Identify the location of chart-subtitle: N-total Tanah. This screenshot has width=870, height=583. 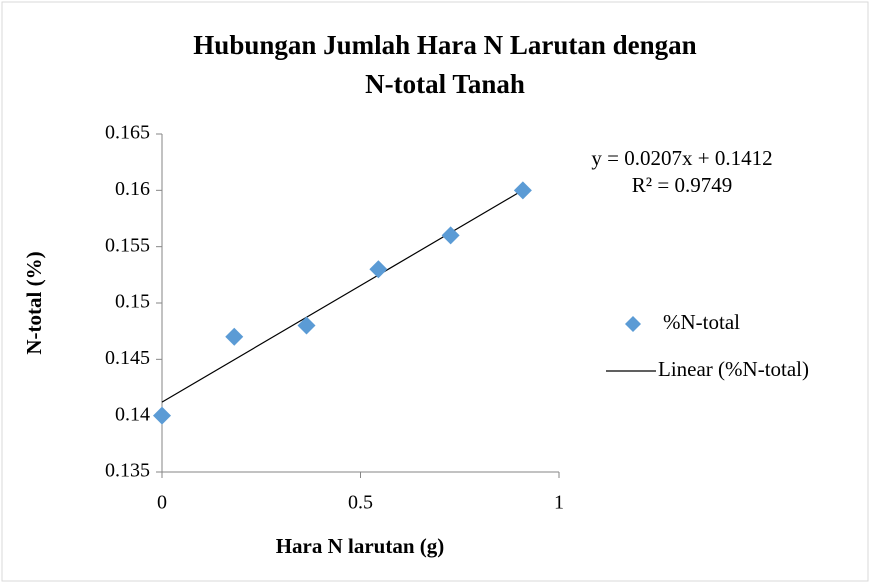
(445, 84).